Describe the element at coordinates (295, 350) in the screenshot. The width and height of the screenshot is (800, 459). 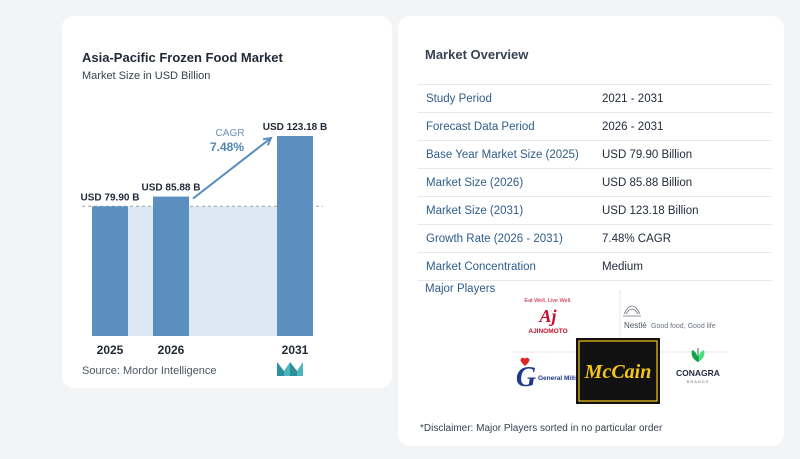
I see `category-label: 2031` at that location.